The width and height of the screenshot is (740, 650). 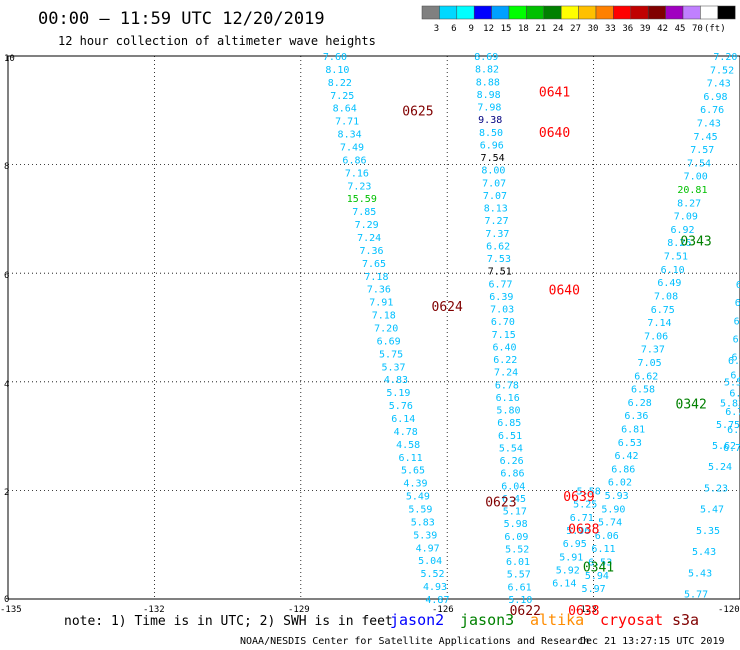 I want to click on pass-label: 0638, so click(x=583, y=529).